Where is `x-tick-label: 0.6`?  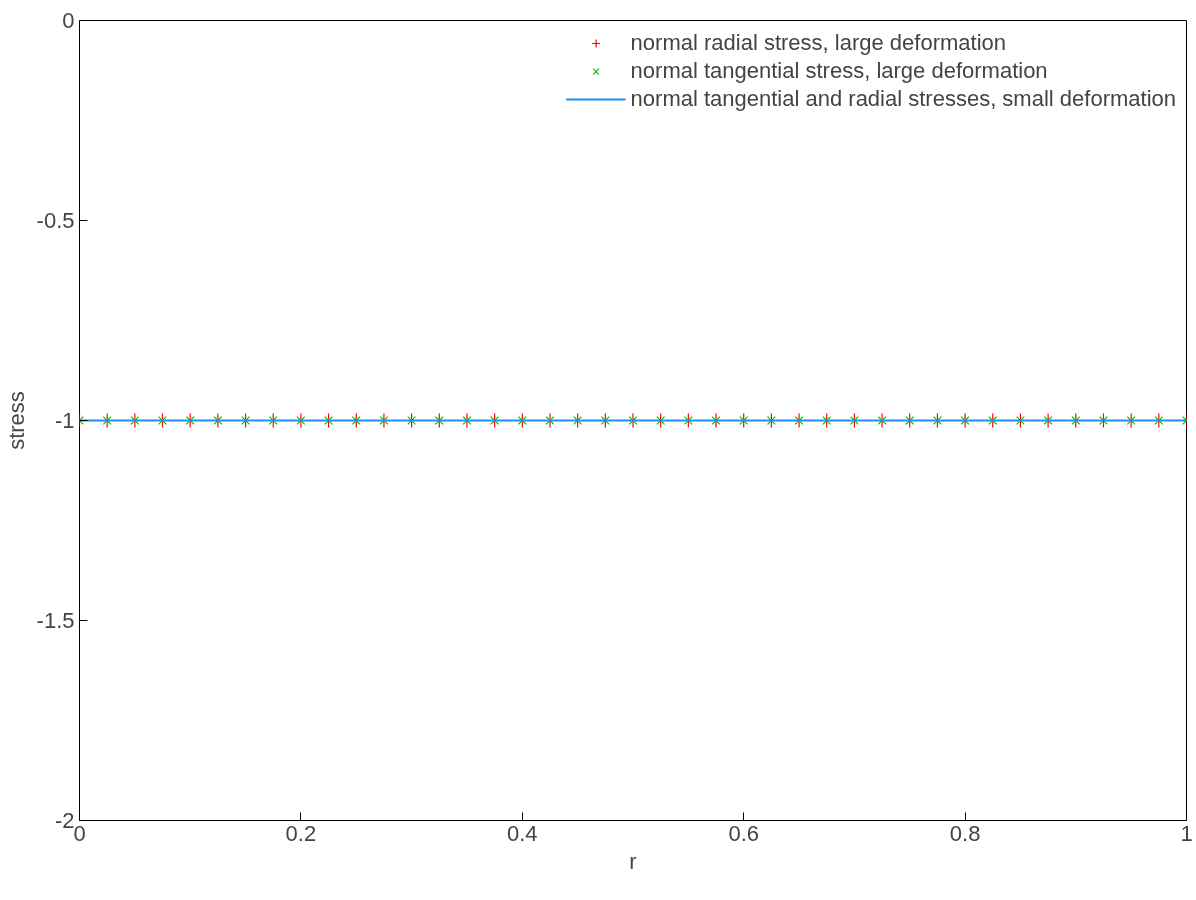
x-tick-label: 0.6 is located at coordinates (743, 833).